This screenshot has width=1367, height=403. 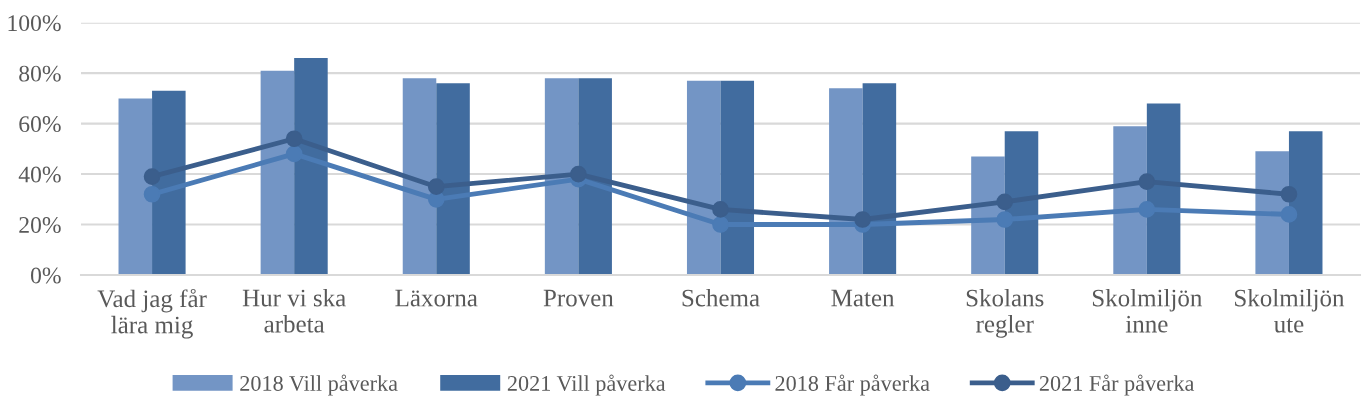 What do you see at coordinates (294, 310) in the screenshot?
I see `x-tick-label: Hur vi ska arbeta` at bounding box center [294, 310].